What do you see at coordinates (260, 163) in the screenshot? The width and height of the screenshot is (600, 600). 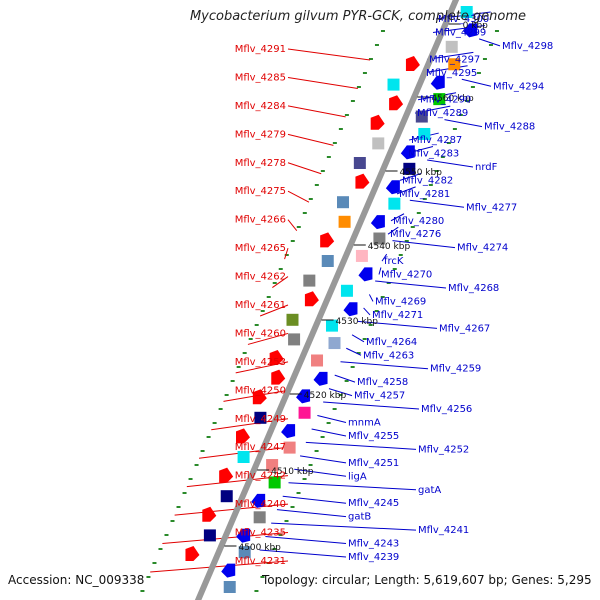 I see `gene-label-forward: Mflv_4278` at bounding box center [260, 163].